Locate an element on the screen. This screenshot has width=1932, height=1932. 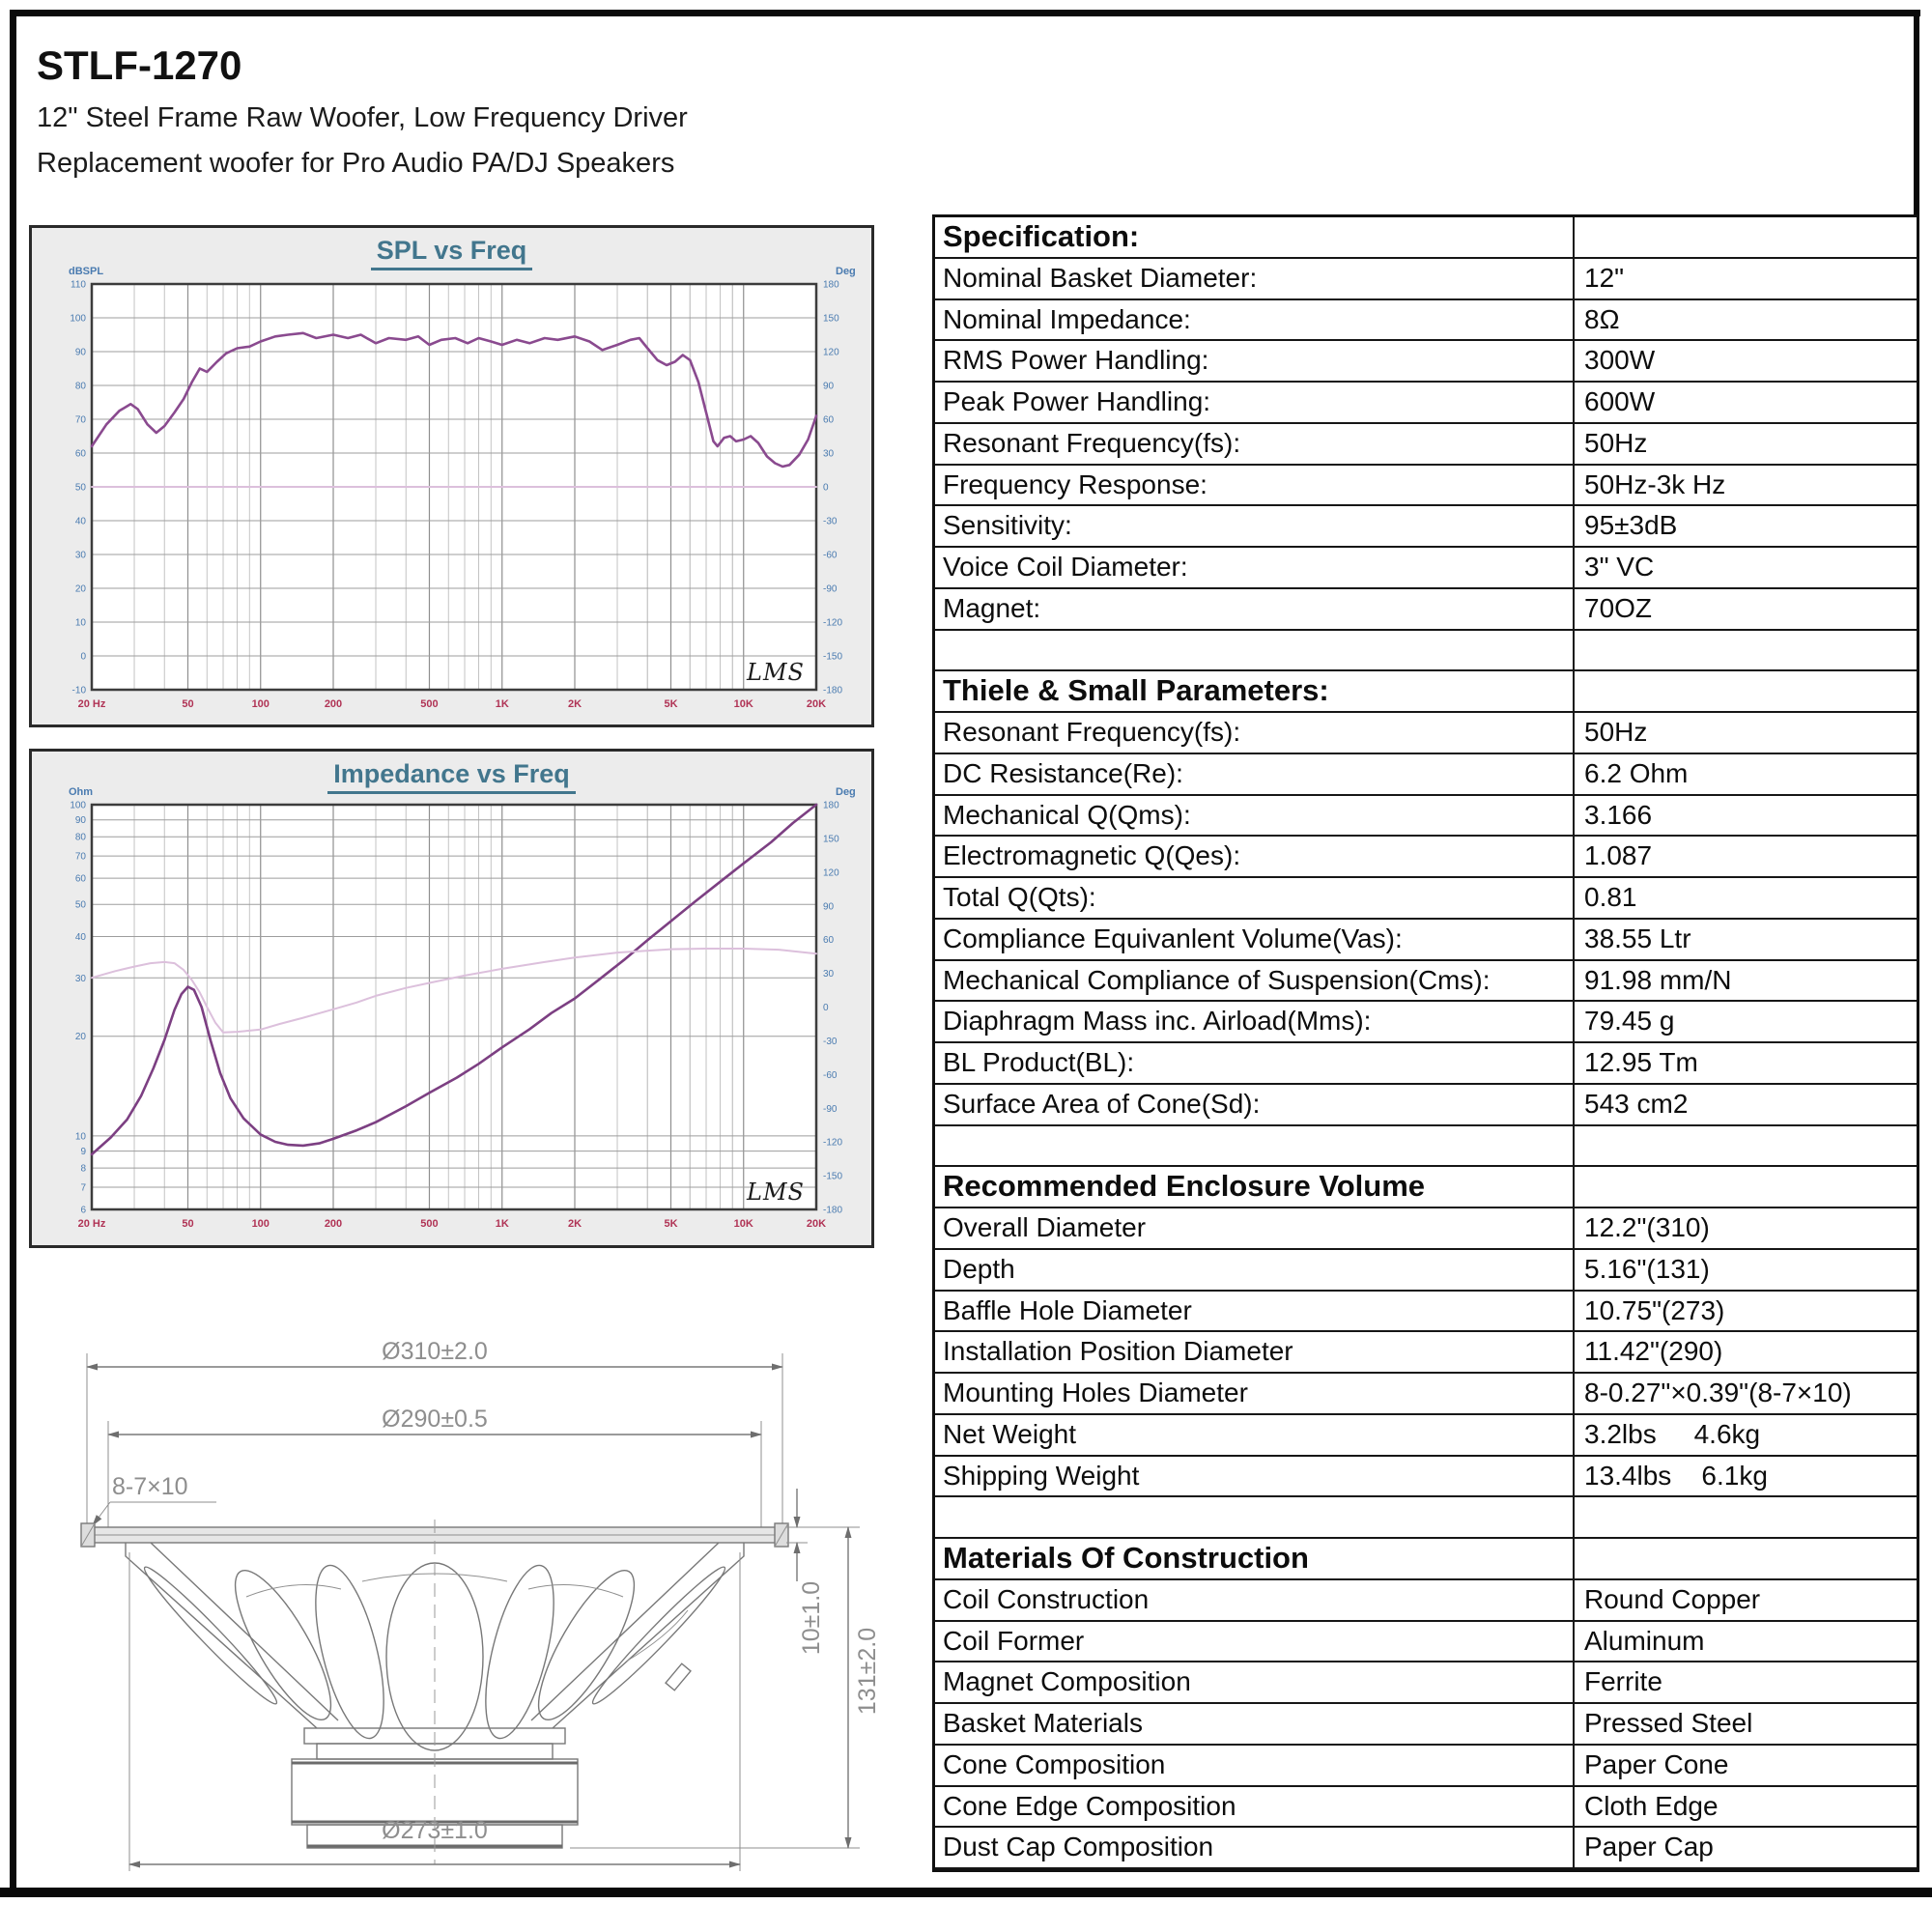
svg-text: -90 is located at coordinates (830, 589).